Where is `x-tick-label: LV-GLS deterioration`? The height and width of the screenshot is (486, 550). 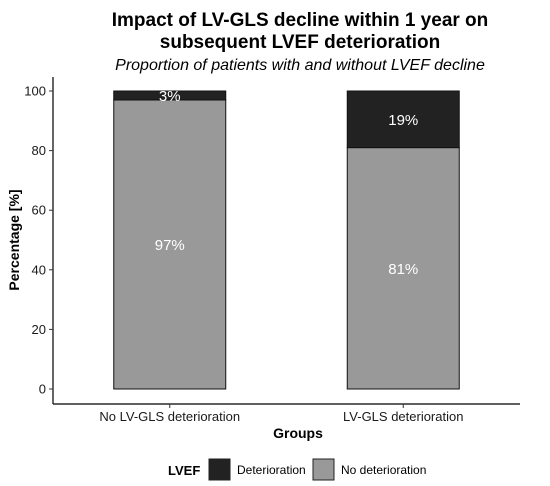 x-tick-label: LV-GLS deterioration is located at coordinates (403, 416).